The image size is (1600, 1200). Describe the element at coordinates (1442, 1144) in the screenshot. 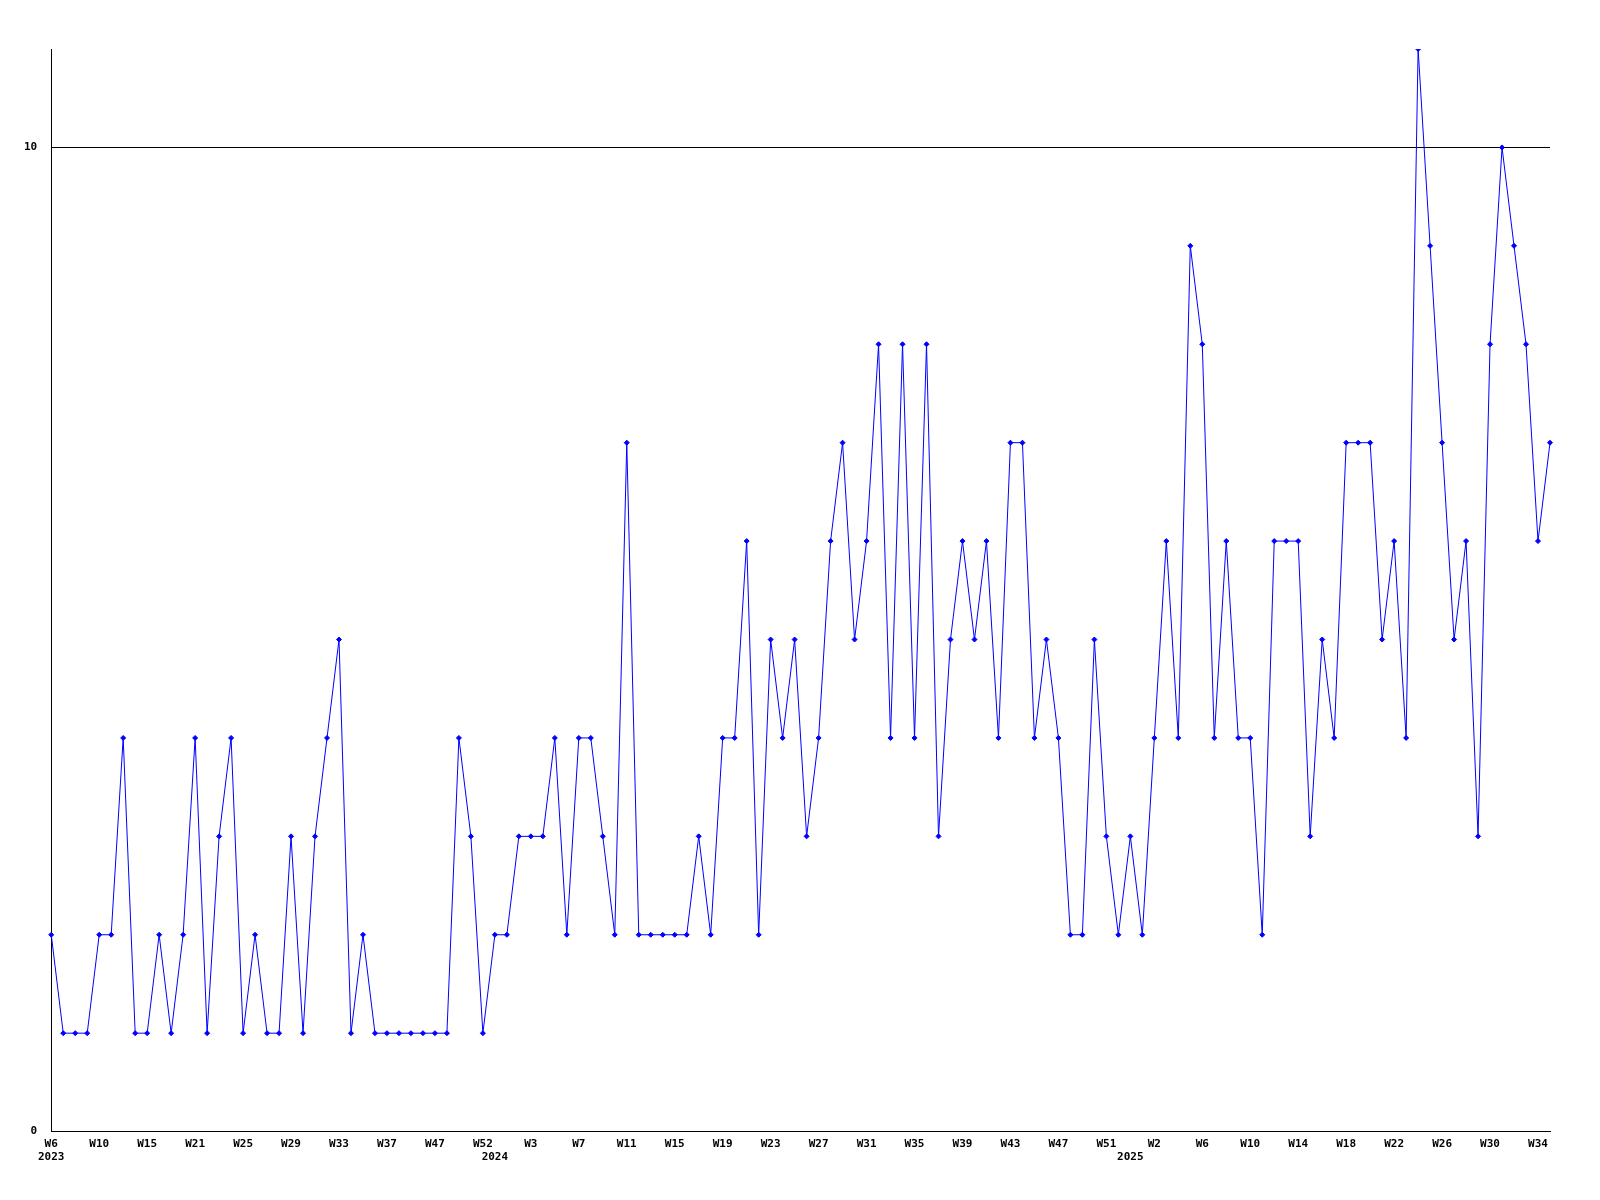

I see `x-tick-label: W26` at that location.